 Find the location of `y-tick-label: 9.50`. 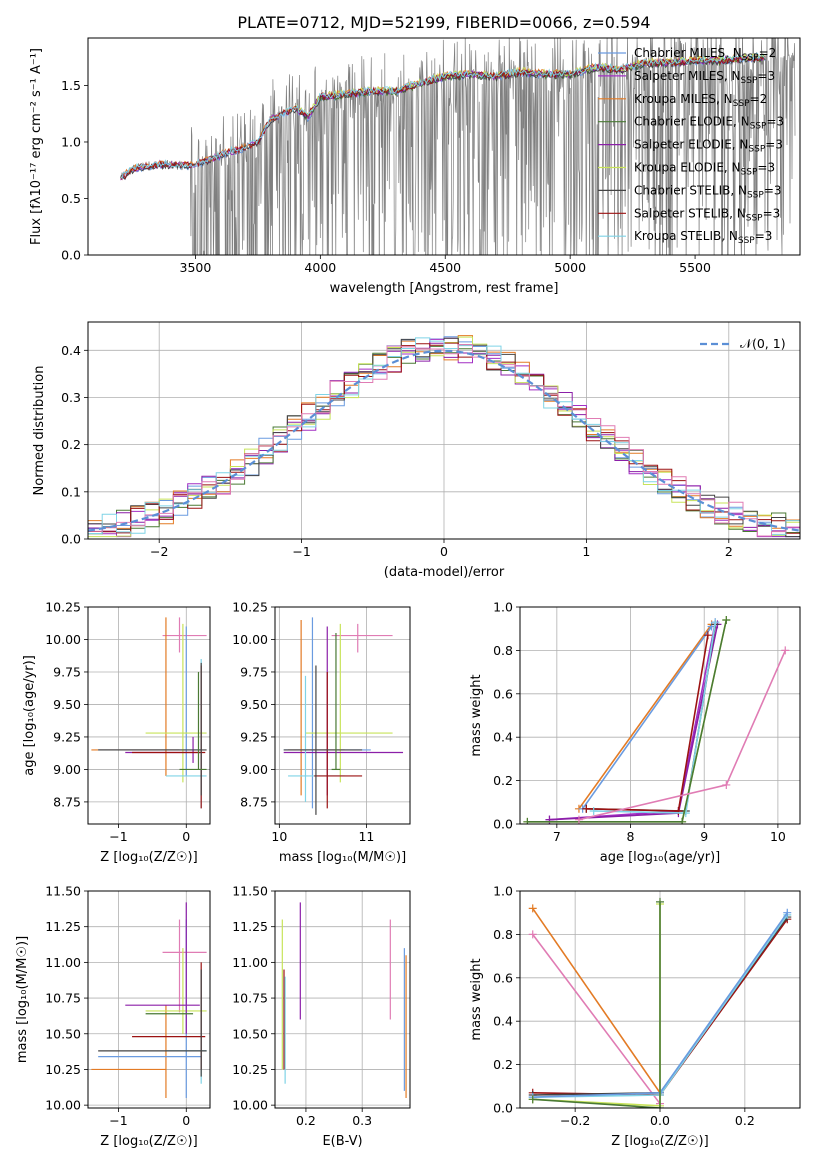

y-tick-label: 9.50 is located at coordinates (254, 704).